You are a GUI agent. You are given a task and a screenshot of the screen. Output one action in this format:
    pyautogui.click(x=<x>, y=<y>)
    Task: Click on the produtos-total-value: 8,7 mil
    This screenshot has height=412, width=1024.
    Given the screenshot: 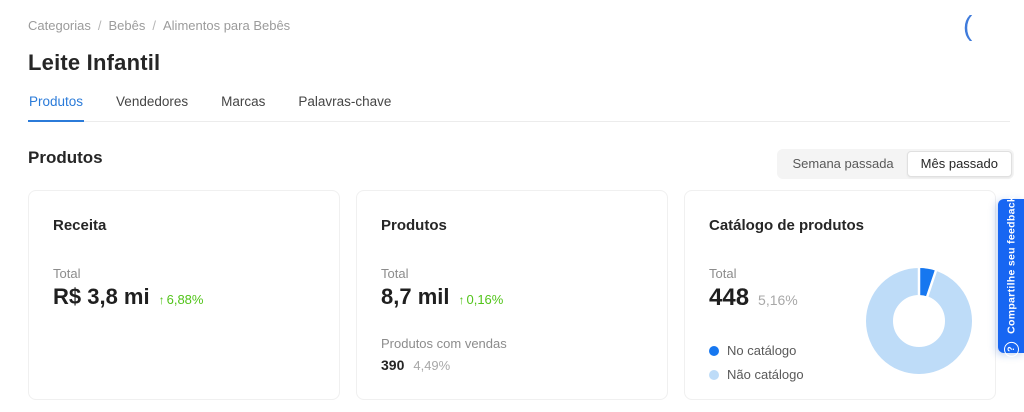 What is the action you would take?
    pyautogui.click(x=415, y=296)
    